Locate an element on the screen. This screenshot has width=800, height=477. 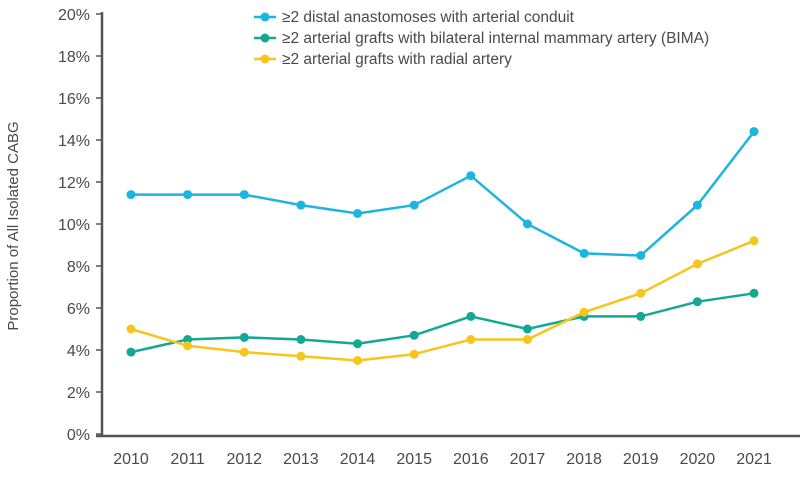
x-tick-label: 2014 is located at coordinates (358, 459).